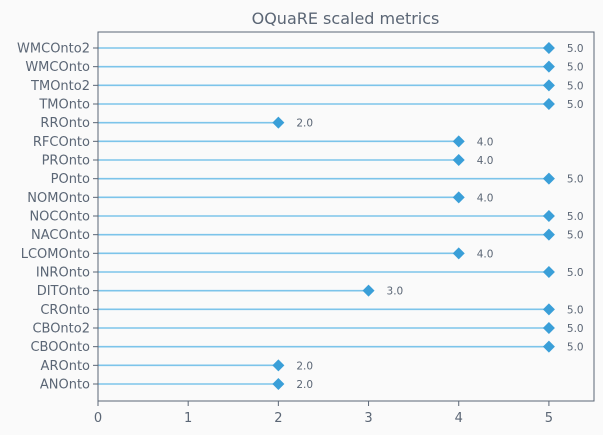 The height and width of the screenshot is (435, 603). I want to click on marker-cbonto2, so click(548, 328).